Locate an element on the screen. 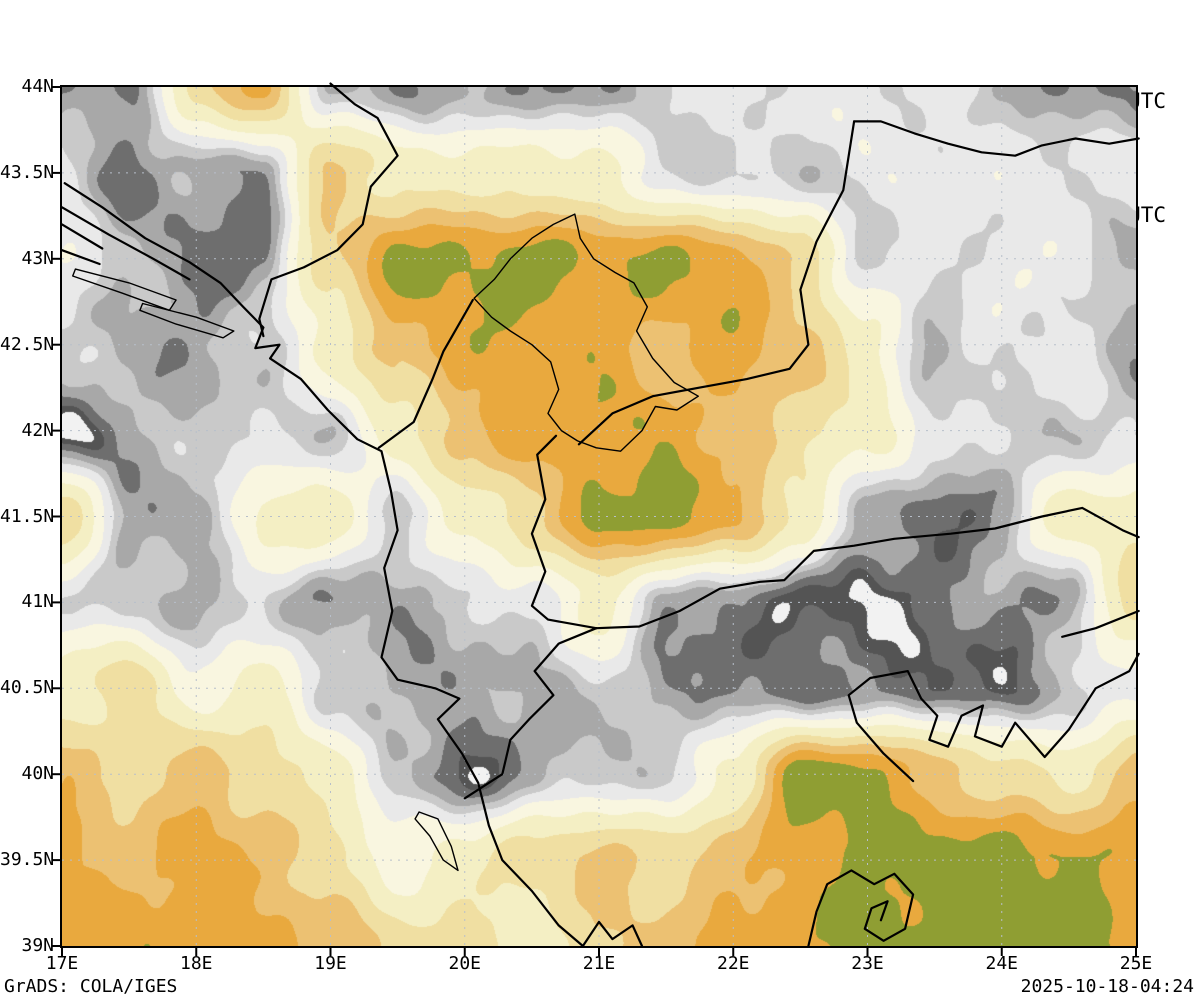  y-axis-label: 41N is located at coordinates (37, 602).